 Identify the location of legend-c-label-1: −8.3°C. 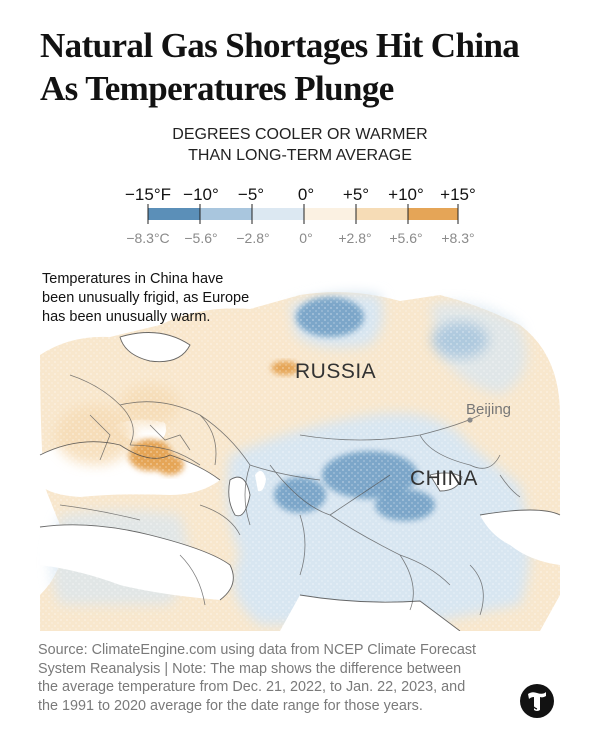
(147, 238).